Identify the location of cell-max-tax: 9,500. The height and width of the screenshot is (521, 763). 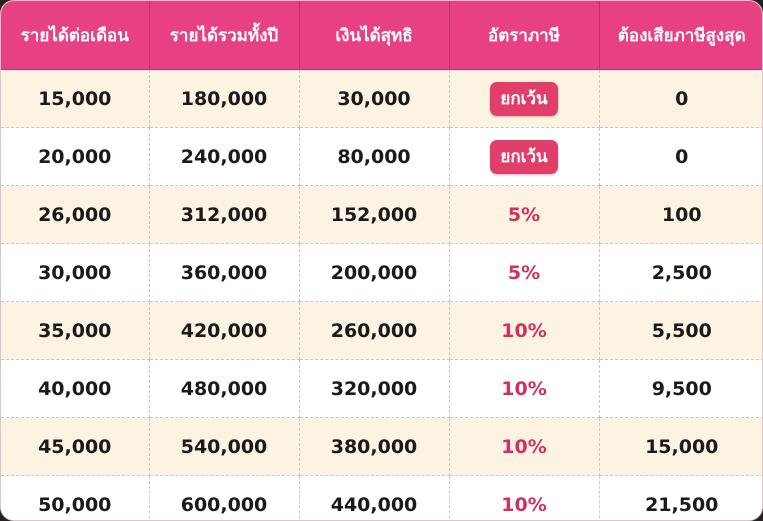
(680, 388).